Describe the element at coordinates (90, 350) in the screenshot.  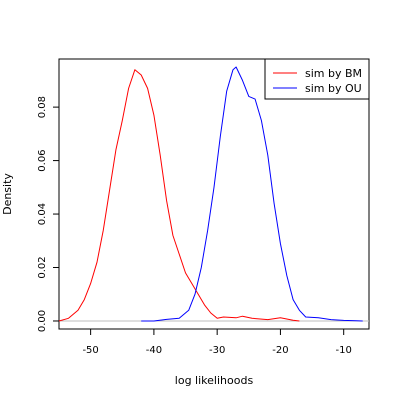
I see `x-tick-label: -50` at that location.